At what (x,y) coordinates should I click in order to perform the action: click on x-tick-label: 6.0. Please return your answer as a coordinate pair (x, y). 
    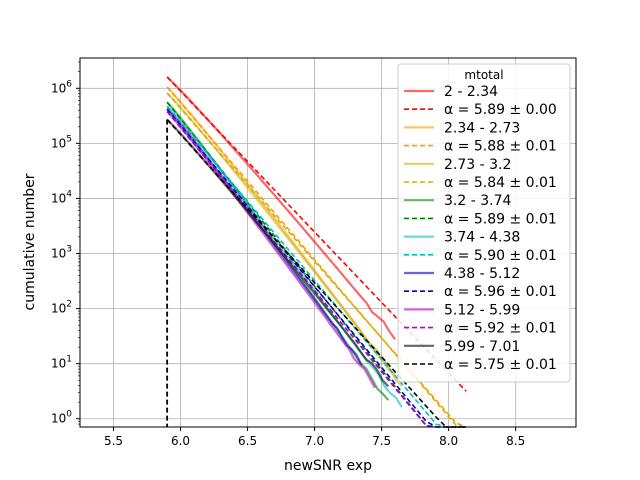
    Looking at the image, I should click on (180, 441).